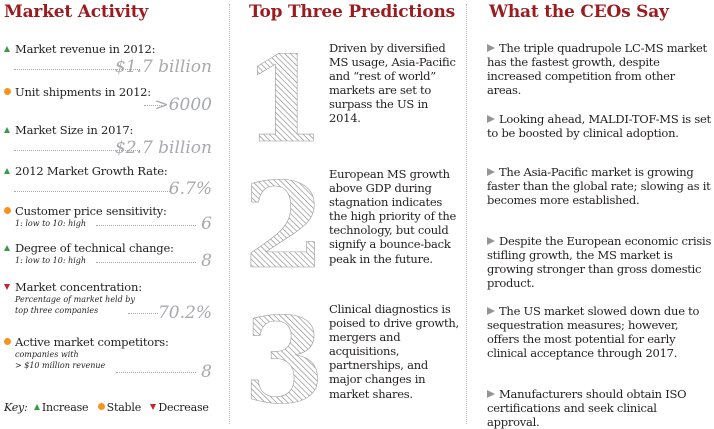 This screenshot has width=714, height=429. I want to click on market-item-label: Market concentration:, so click(78, 287).